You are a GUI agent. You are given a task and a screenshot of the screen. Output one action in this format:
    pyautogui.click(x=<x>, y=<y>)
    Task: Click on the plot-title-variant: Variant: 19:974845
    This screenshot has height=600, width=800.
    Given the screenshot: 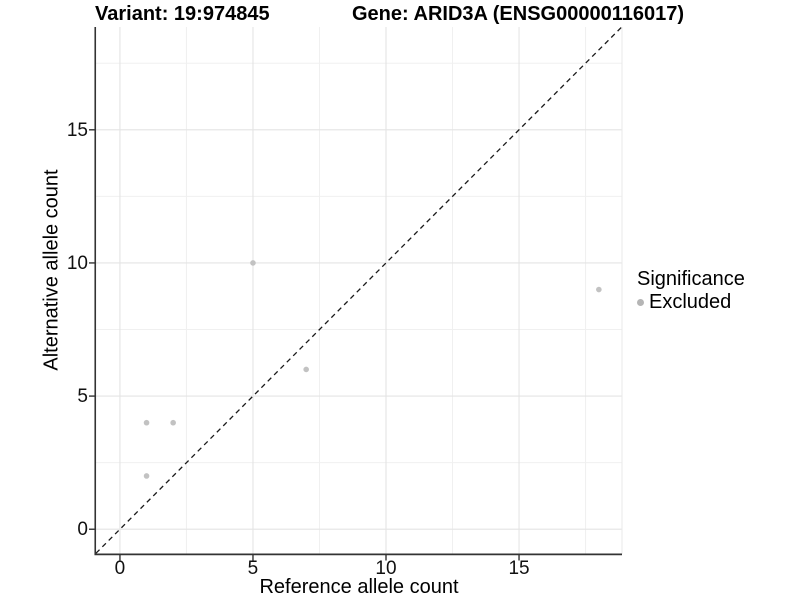 What is the action you would take?
    pyautogui.click(x=182, y=14)
    